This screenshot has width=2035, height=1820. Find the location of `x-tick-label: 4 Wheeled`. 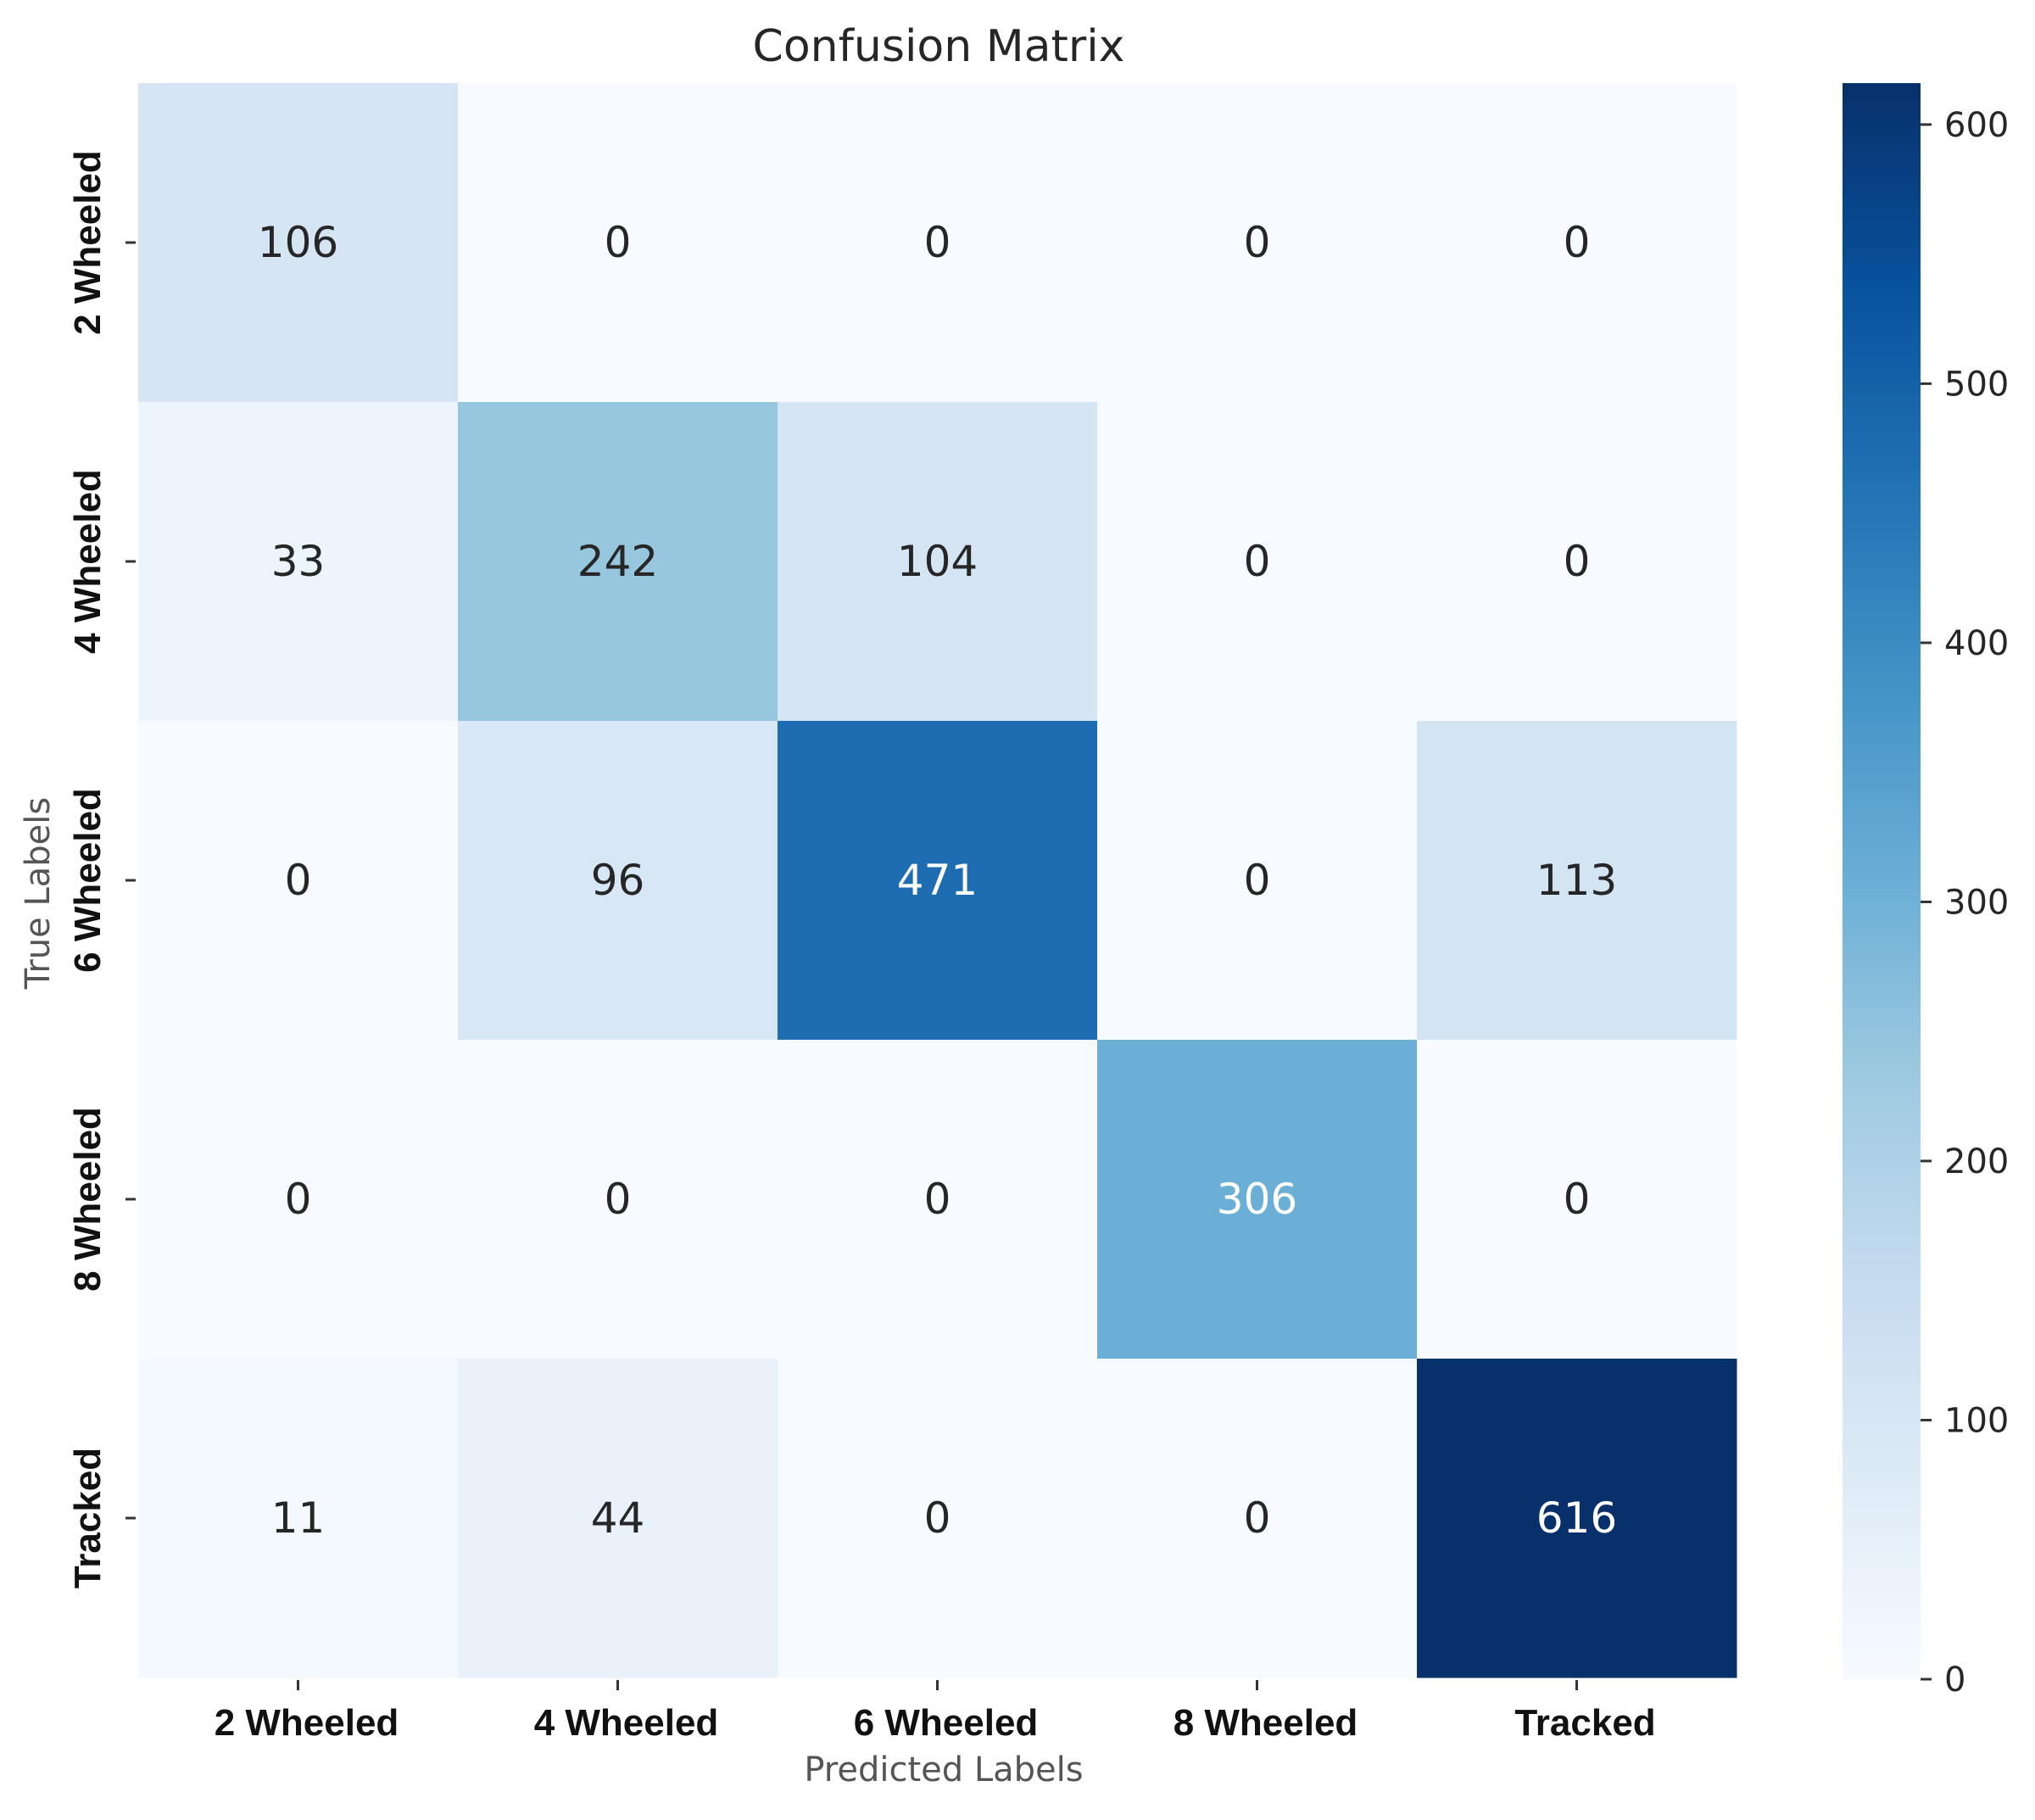

x-tick-label: 4 Wheeled is located at coordinates (626, 1723).